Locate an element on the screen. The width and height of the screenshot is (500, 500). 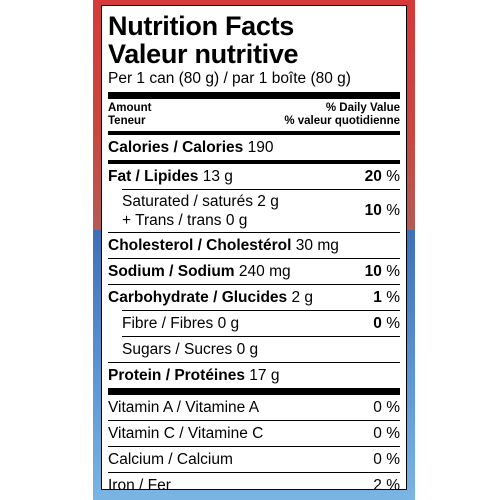
sodium-value: 240 mg is located at coordinates (264, 271).